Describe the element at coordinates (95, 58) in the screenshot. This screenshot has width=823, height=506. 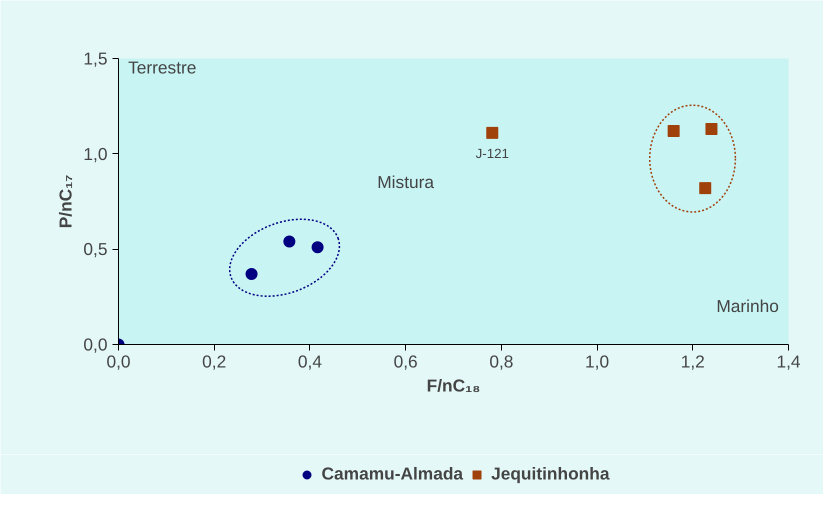
I see `y-tick-label: 1,5` at that location.